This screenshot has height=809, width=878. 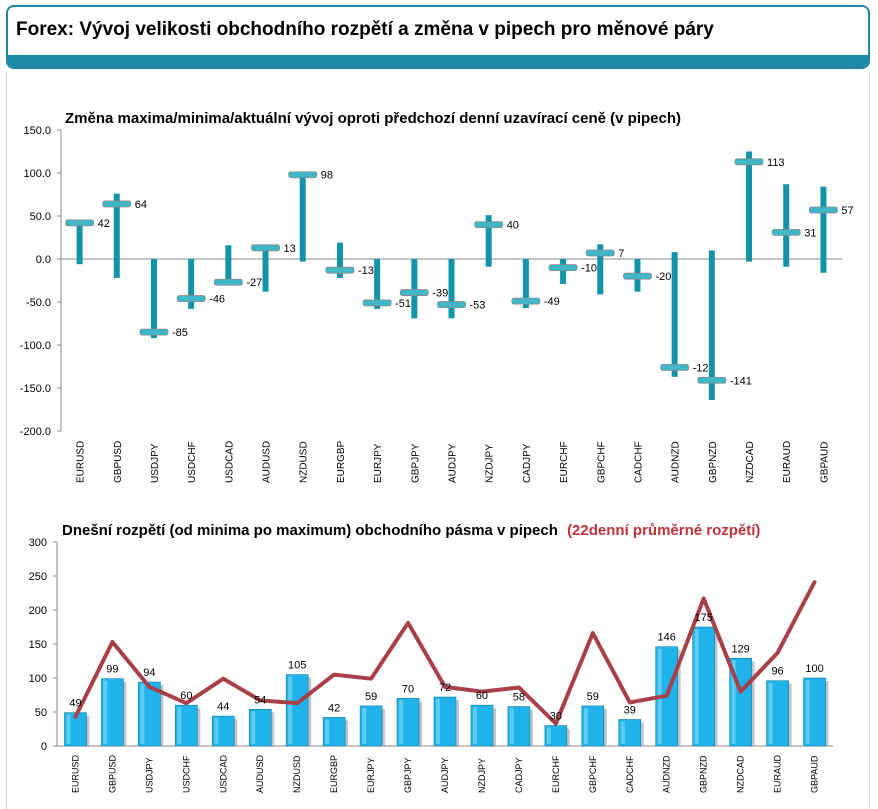 I want to click on chart2-x-tick-label: CADCHF, so click(x=630, y=774).